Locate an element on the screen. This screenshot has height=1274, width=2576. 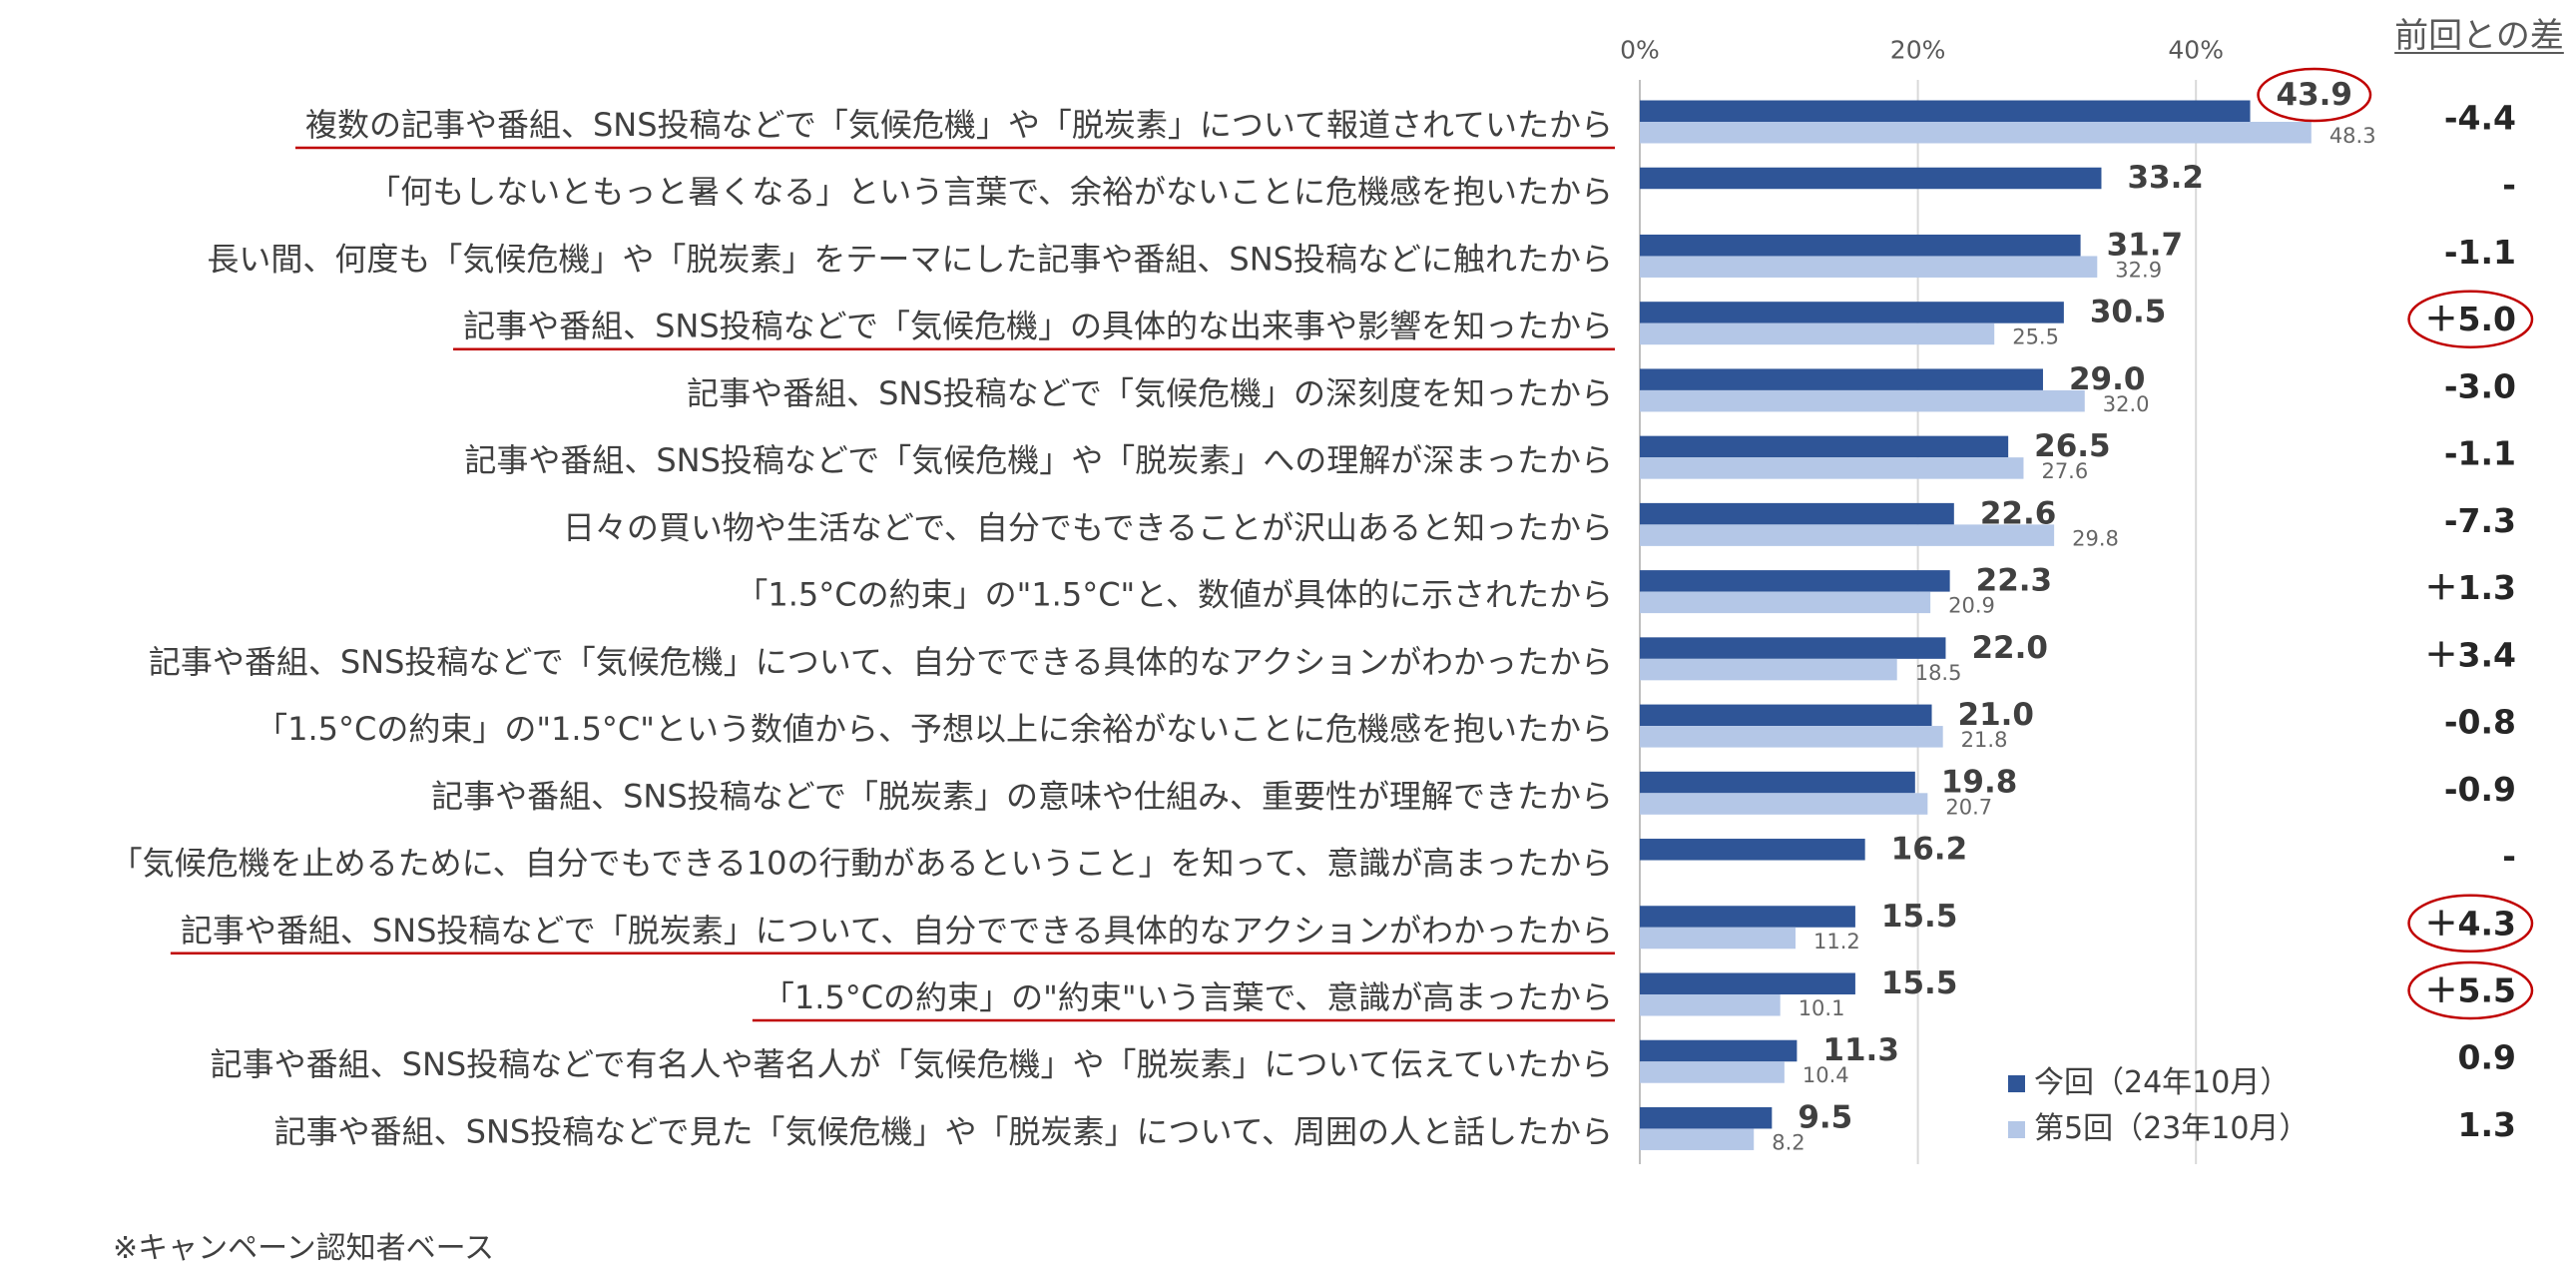
difference-value: -1.1 is located at coordinates (2480, 252).